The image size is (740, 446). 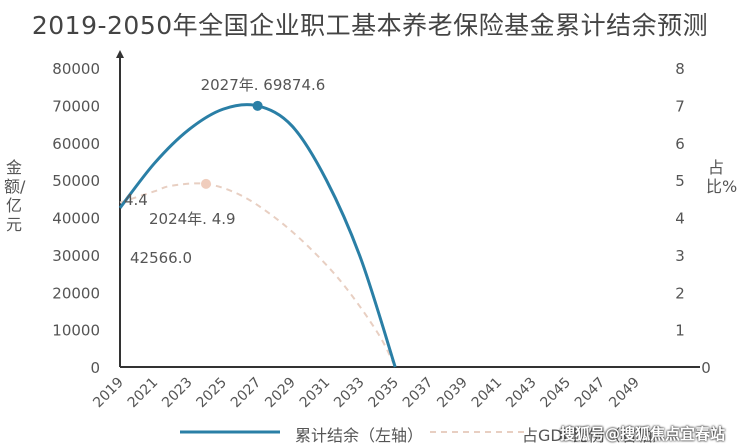 What do you see at coordinates (487, 393) in the screenshot?
I see `x-tick-label: 2041` at bounding box center [487, 393].